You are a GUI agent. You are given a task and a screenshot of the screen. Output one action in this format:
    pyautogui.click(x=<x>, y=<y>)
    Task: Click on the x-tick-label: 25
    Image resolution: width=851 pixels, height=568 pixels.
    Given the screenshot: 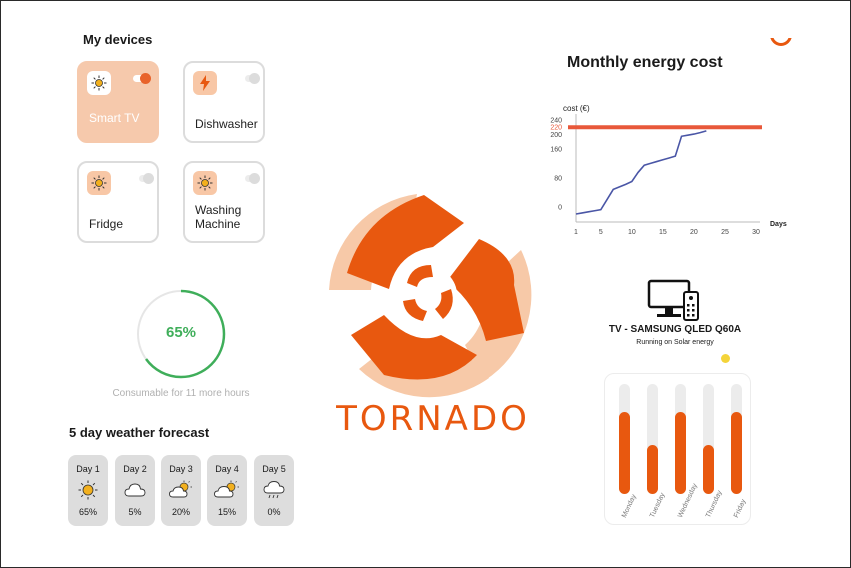 What is the action you would take?
    pyautogui.click(x=725, y=232)
    